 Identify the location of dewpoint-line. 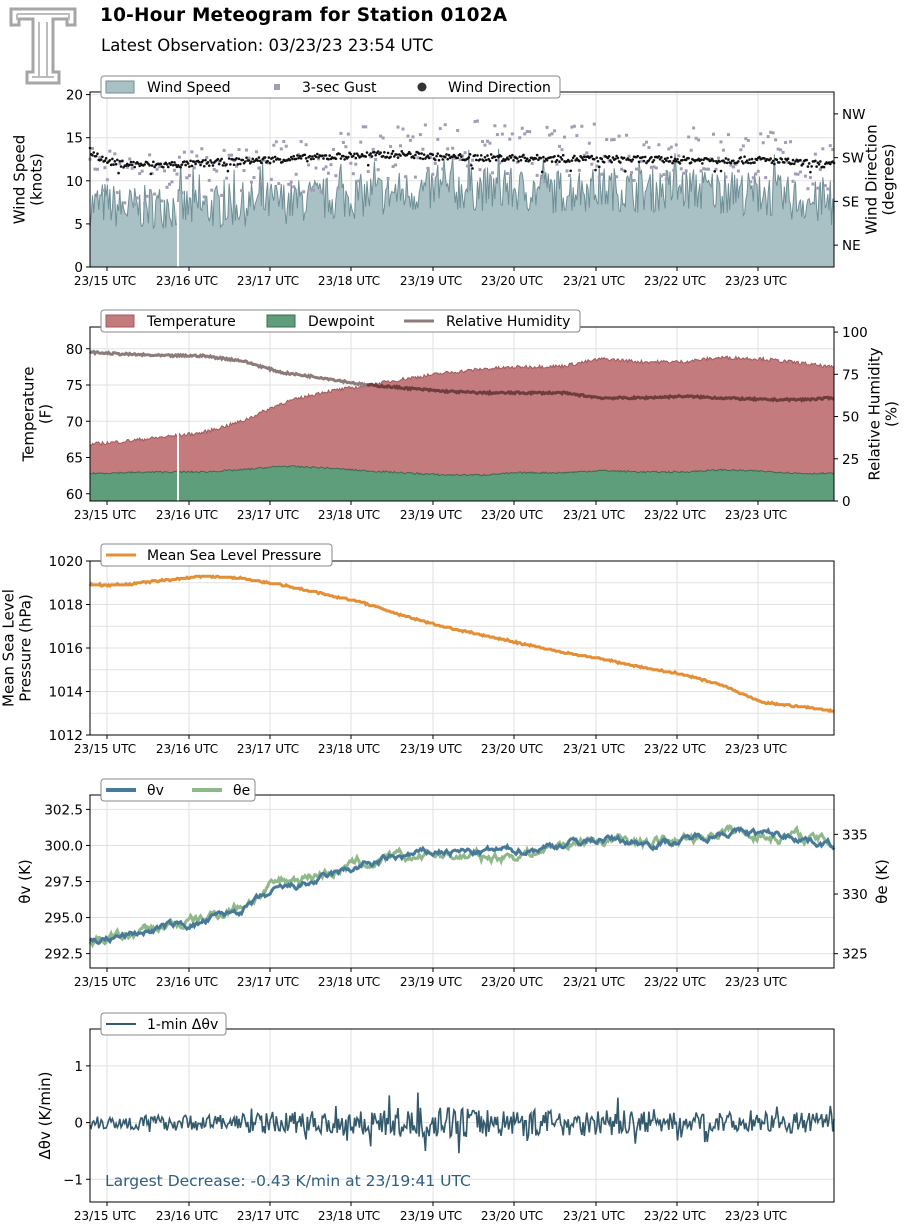
(462, 471).